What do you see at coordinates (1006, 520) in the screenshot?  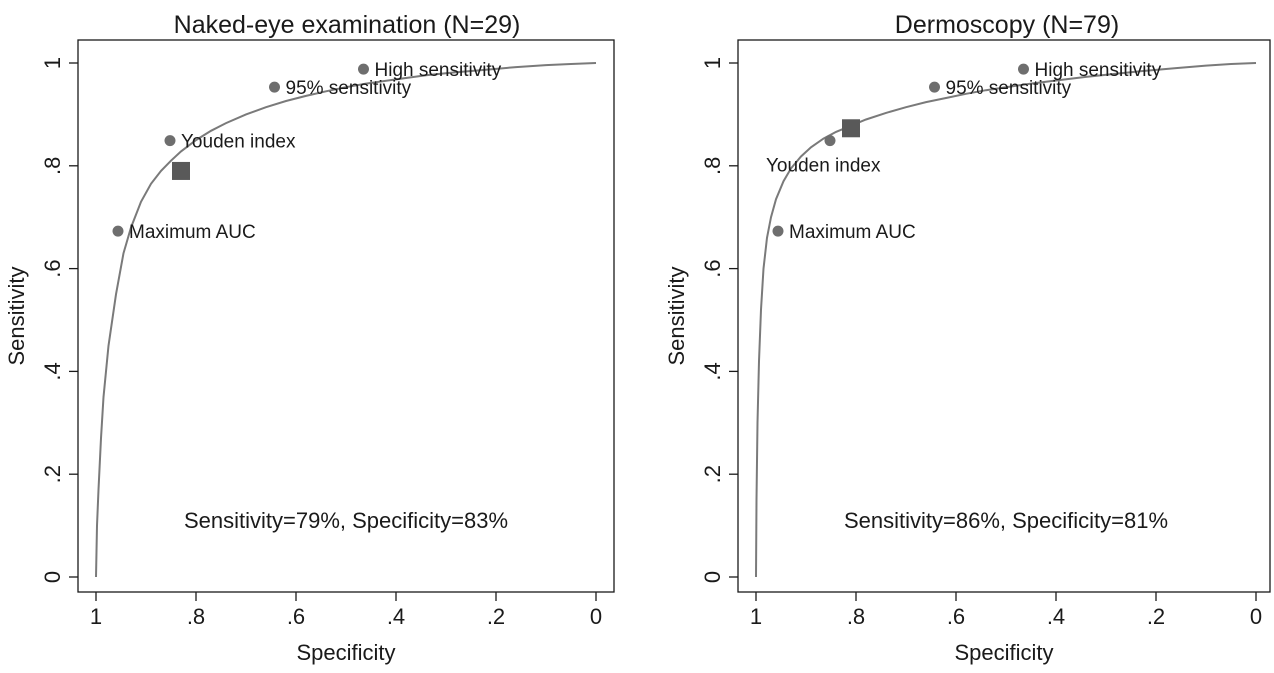 I see `performance-annotation: Sensitivity=86%, Specificity=81%` at bounding box center [1006, 520].